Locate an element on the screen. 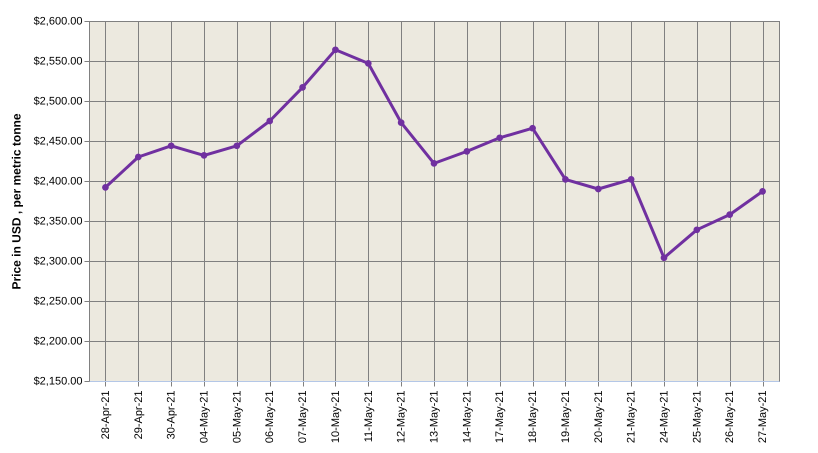  y-tick-label: $2,600.00 is located at coordinates (58, 22).